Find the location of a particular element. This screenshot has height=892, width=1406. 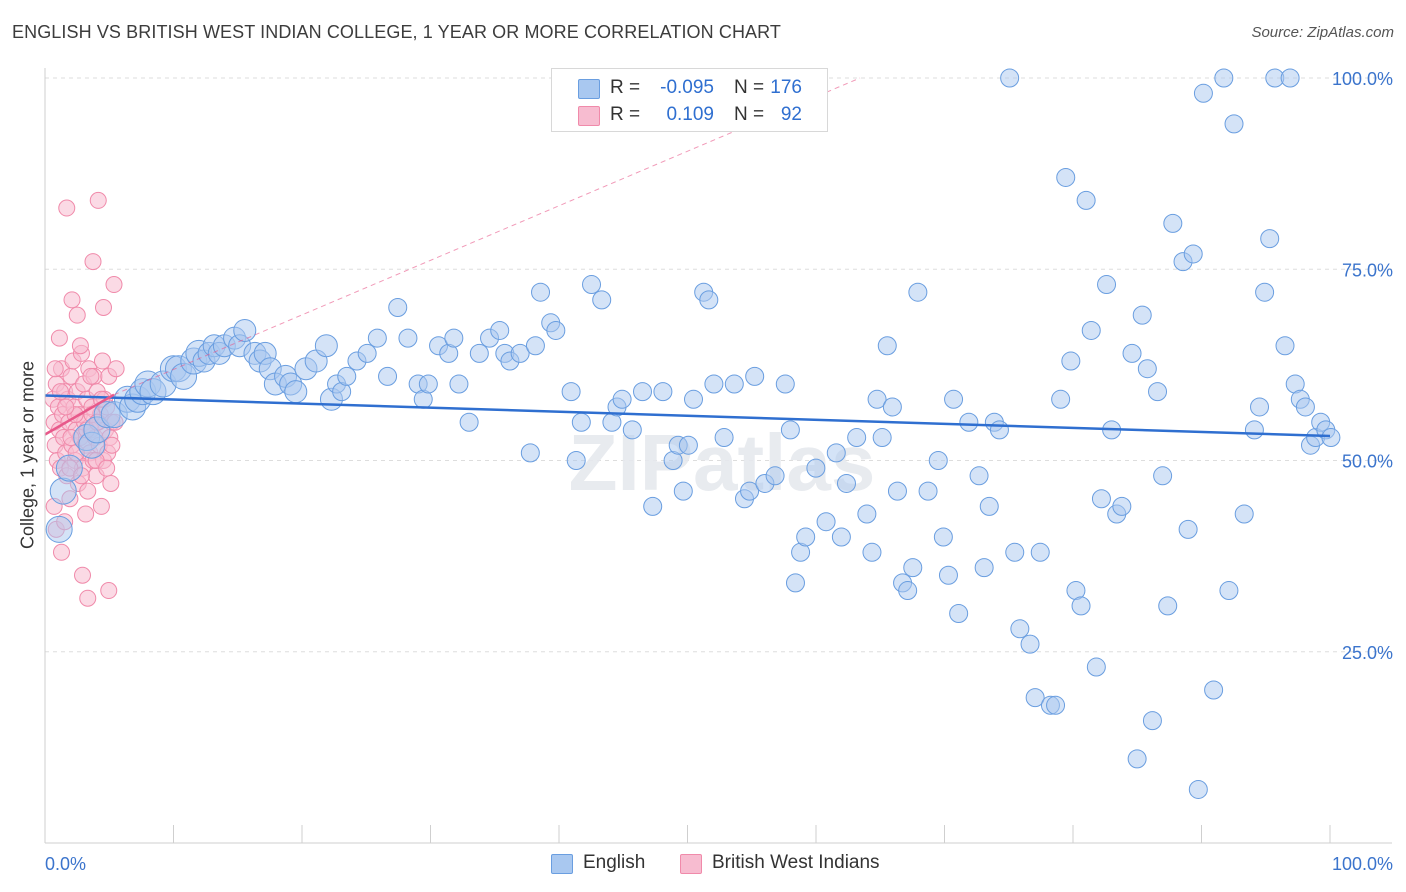

bwi-r-value: 0.109 is located at coordinates (690, 114).